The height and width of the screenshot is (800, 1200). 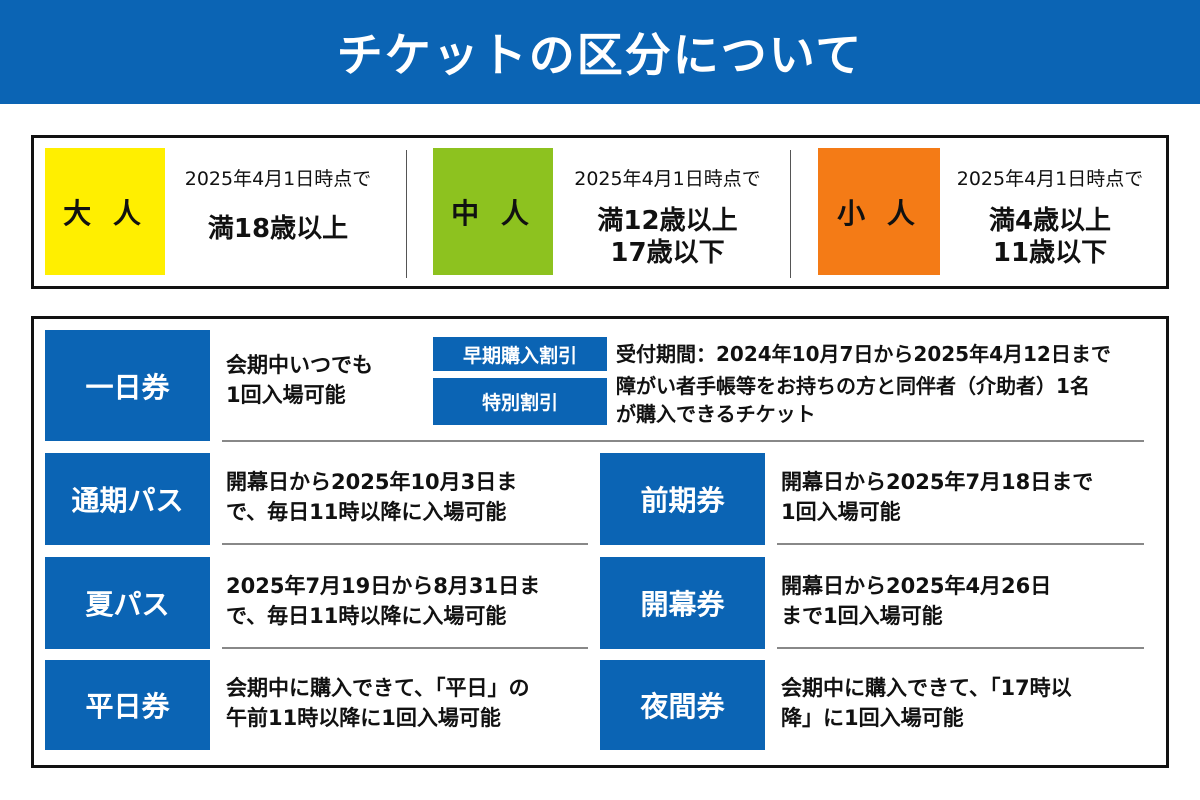 What do you see at coordinates (667, 253) in the screenshot?
I see `age-range: 17歳以下` at bounding box center [667, 253].